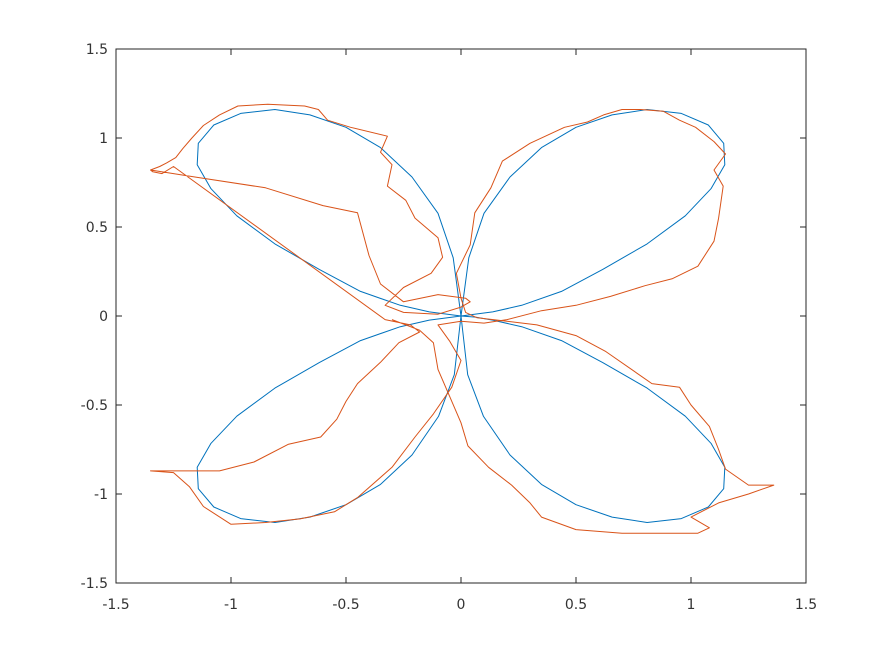  I want to click on x-tick-label: -1, so click(231, 605).